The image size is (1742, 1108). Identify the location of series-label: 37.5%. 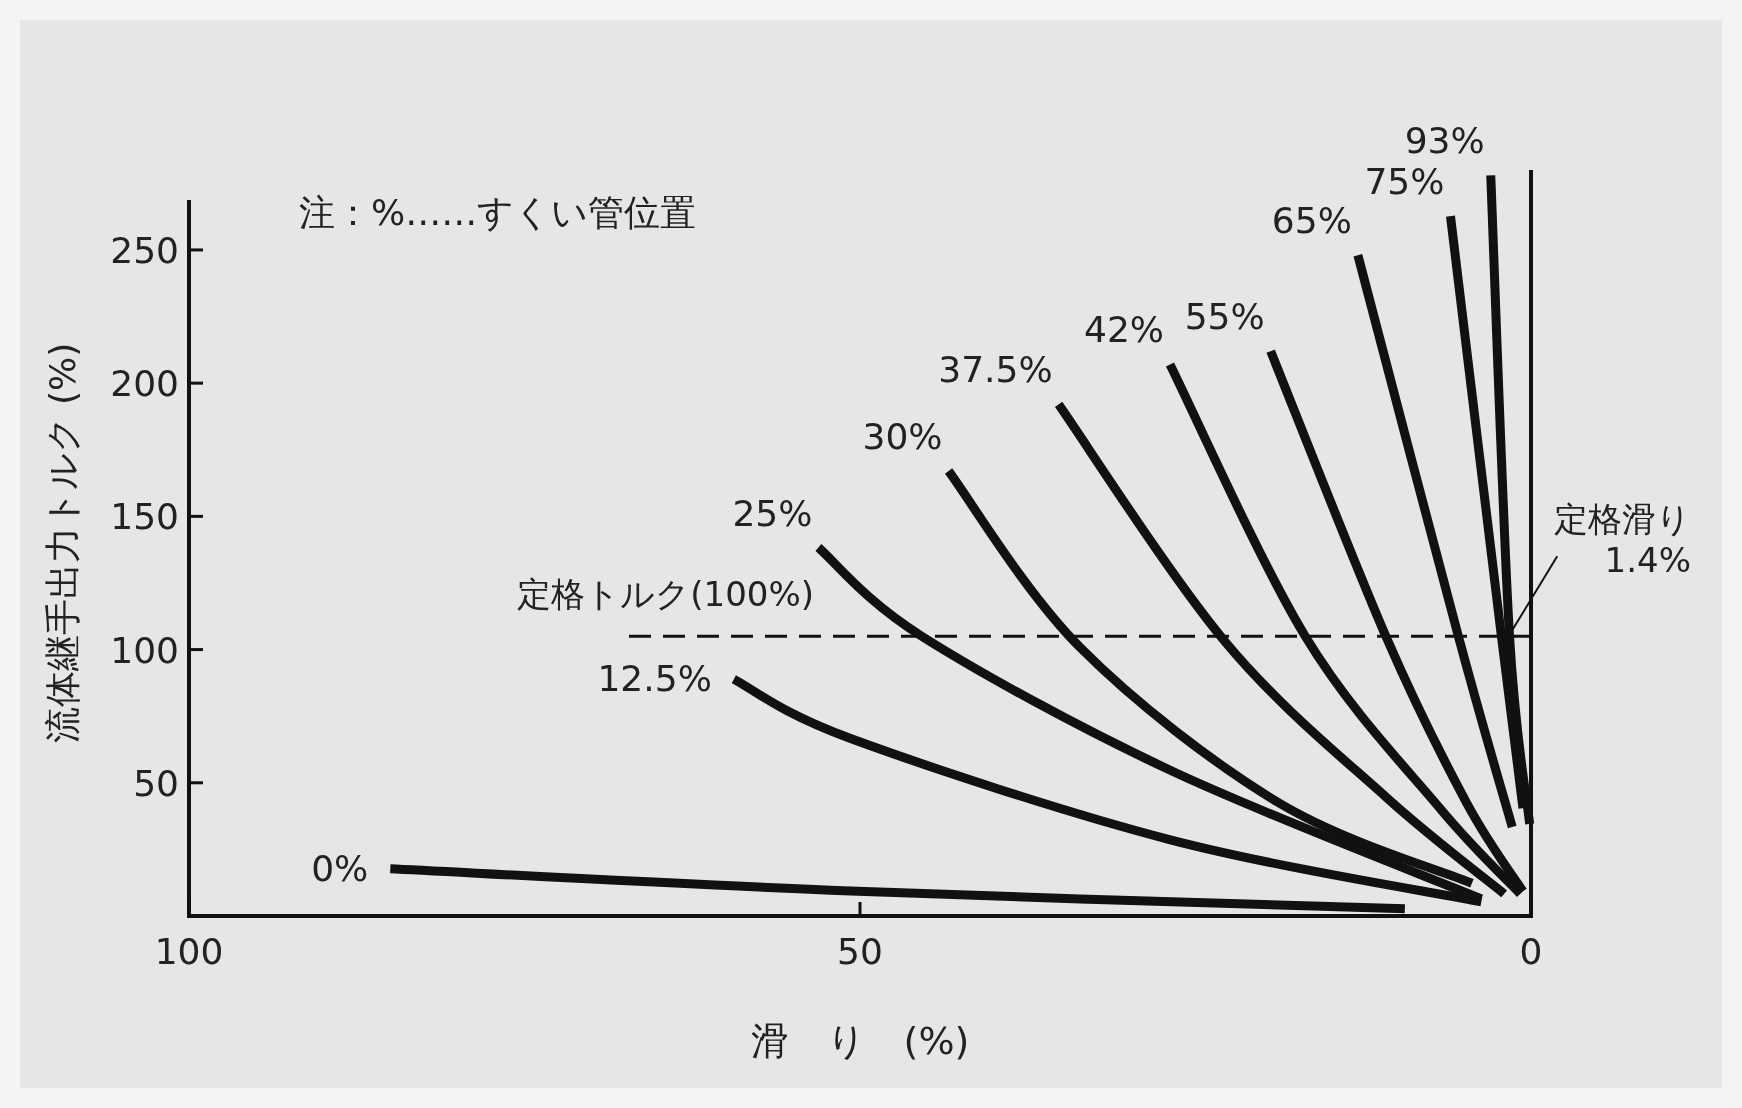
(995, 370).